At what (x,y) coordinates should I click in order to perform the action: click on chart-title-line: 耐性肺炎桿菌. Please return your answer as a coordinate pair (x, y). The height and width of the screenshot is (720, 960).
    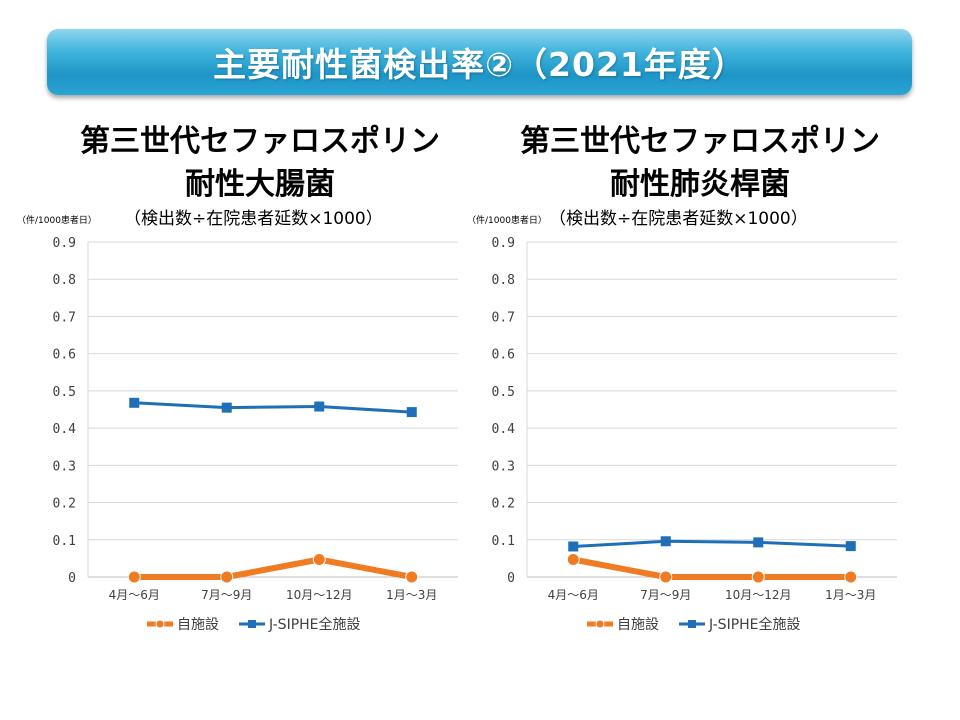
    Looking at the image, I should click on (700, 184).